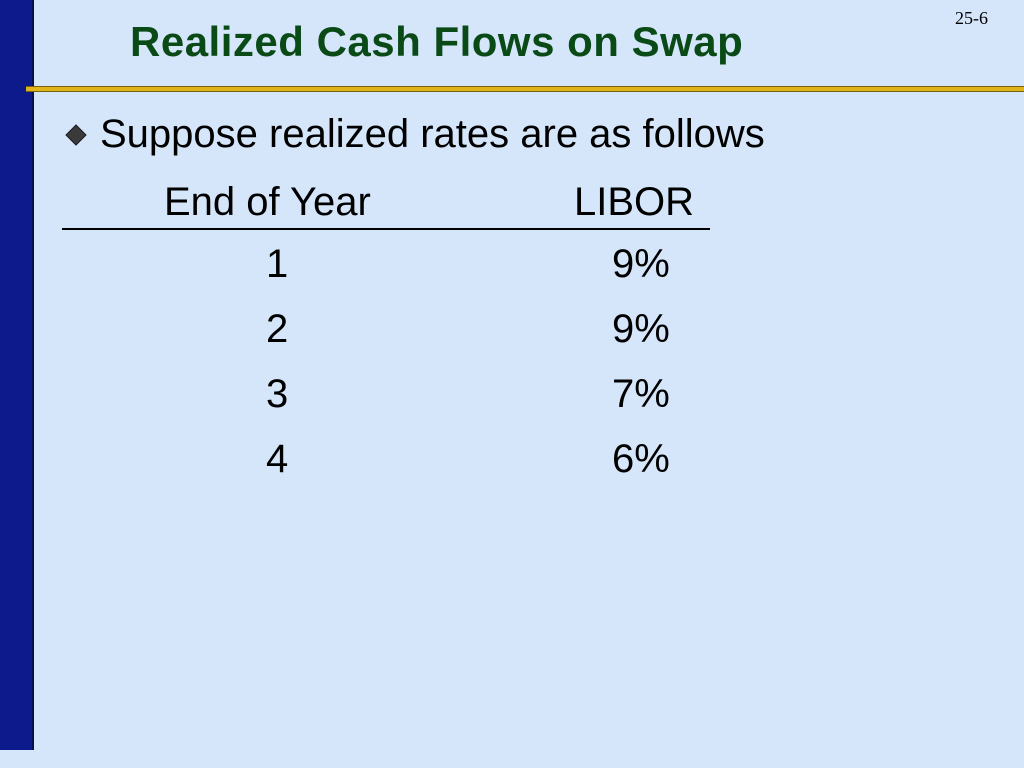  I want to click on cell-year: 4, so click(277, 459).